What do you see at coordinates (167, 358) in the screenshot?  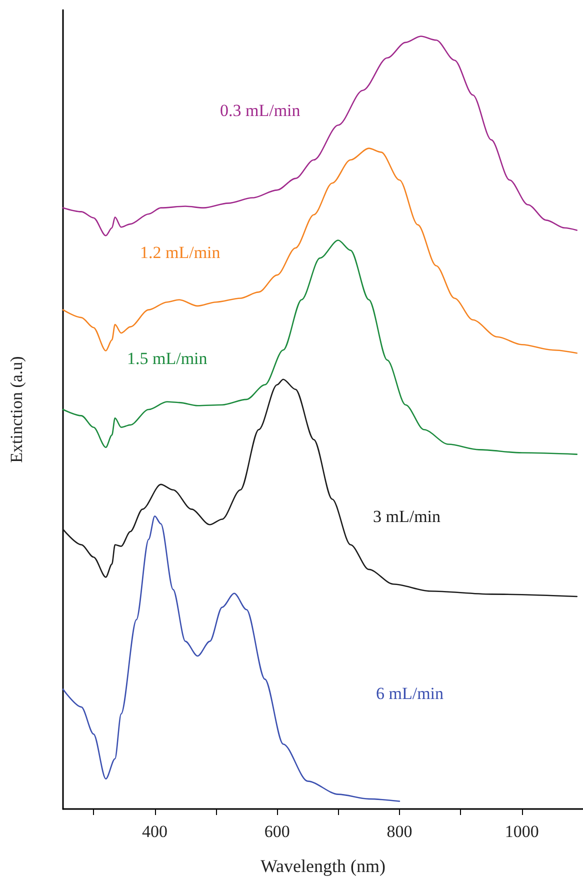 I see `text: 1.5 mL/min` at bounding box center [167, 358].